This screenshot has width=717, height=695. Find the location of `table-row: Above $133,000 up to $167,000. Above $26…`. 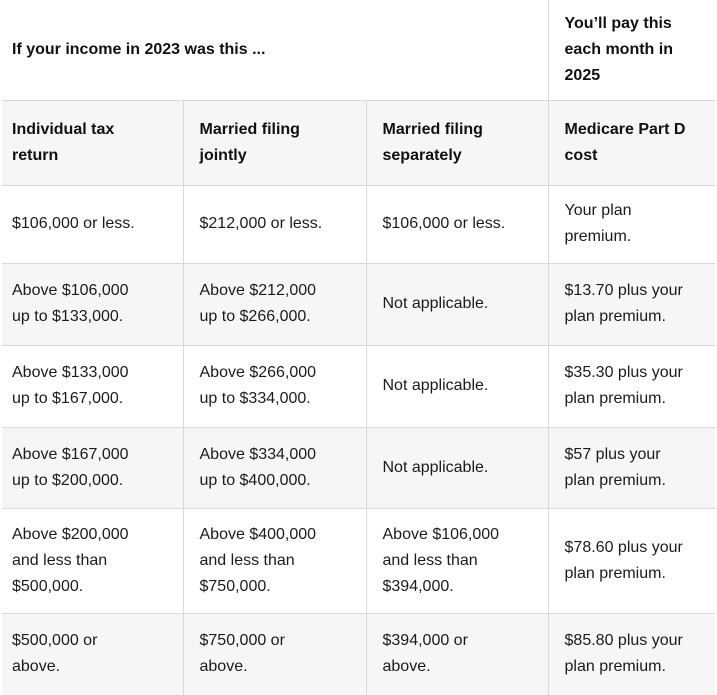

table-row: Above $133,000 up to $167,000. Above $26… is located at coordinates (359, 385).